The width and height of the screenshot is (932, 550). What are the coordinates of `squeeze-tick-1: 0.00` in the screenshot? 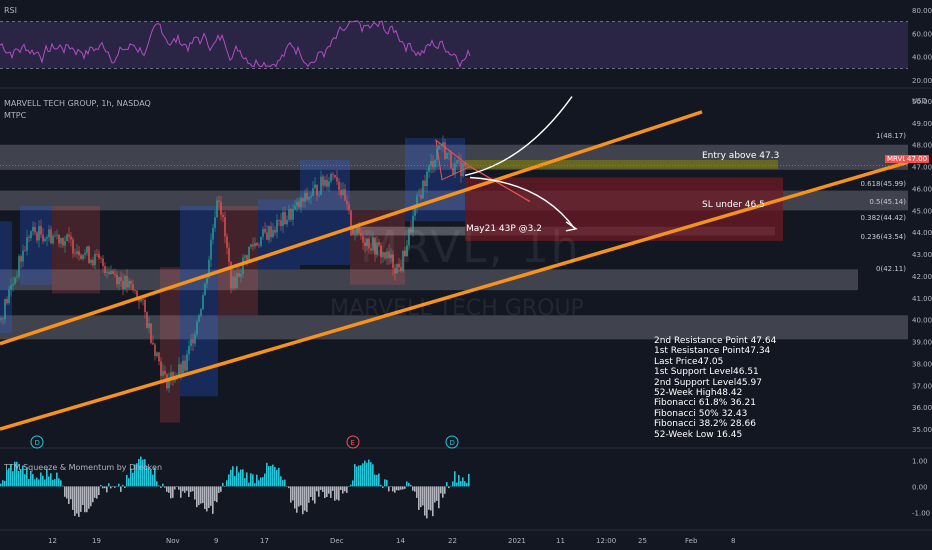 It's located at (920, 487).